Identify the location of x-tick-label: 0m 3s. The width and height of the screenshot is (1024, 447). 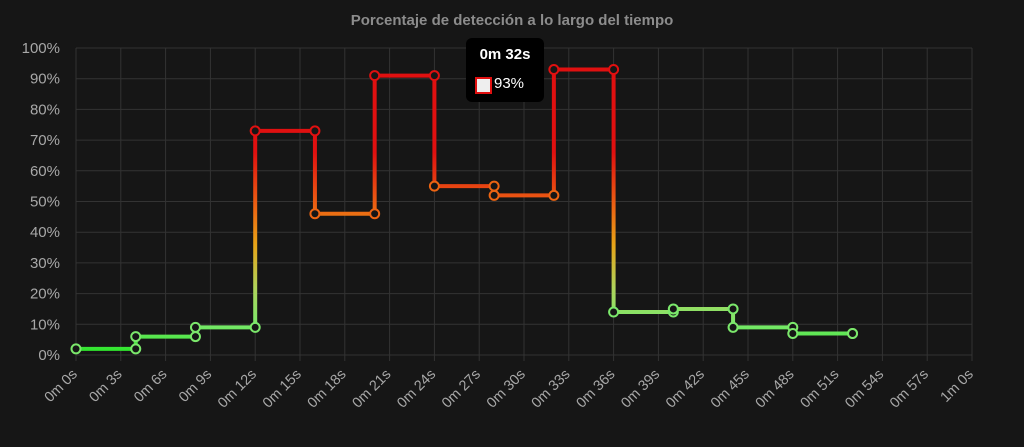
(105, 386).